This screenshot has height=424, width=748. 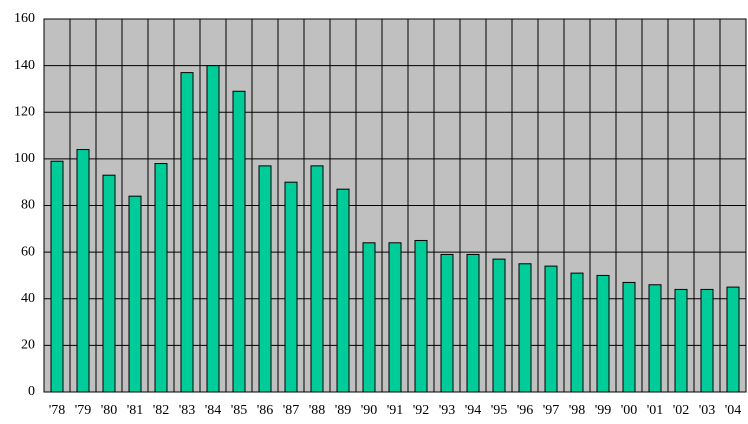 What do you see at coordinates (629, 410) in the screenshot?
I see `x-tick-label: '00` at bounding box center [629, 410].